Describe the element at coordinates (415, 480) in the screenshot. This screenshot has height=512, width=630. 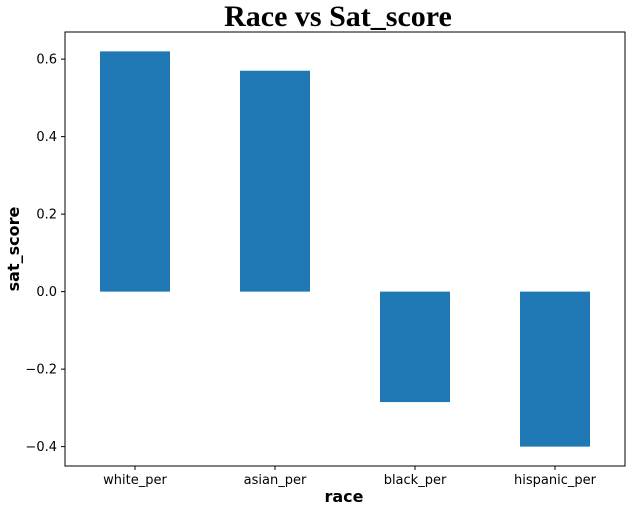
I see `x-tick-label: black_per` at that location.